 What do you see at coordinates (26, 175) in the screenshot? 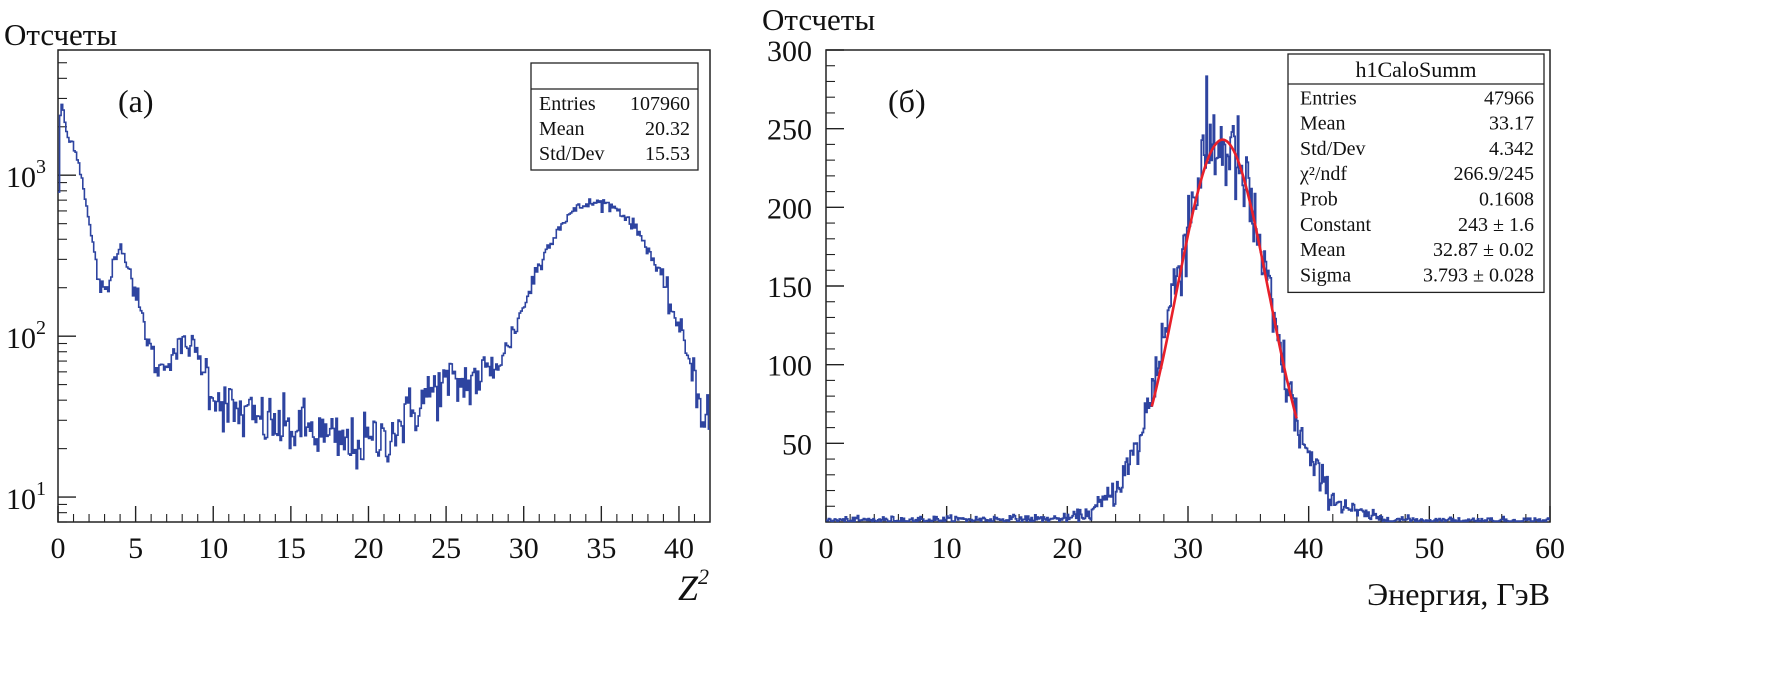
I see `panel-a-y-tick-label: 10³` at bounding box center [26, 175].